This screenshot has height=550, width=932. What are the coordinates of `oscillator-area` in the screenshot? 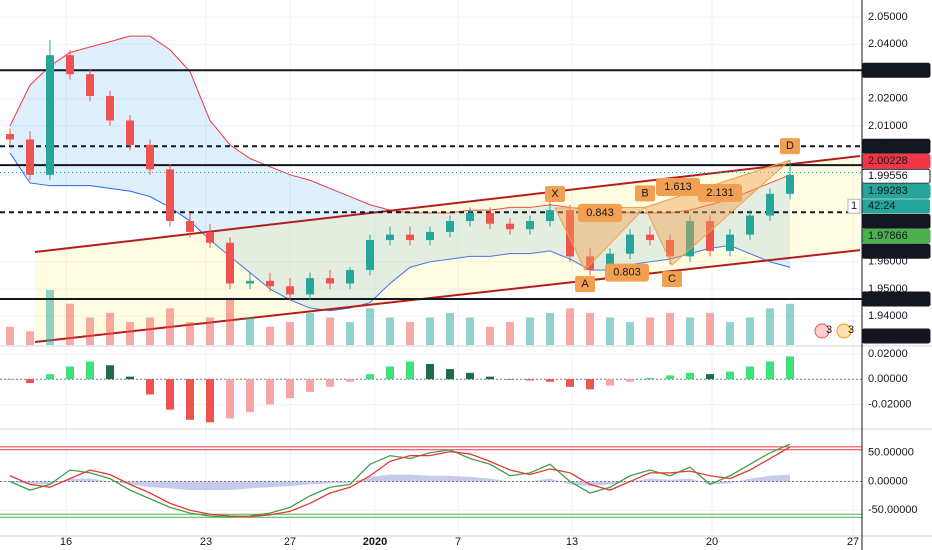 It's located at (400, 482).